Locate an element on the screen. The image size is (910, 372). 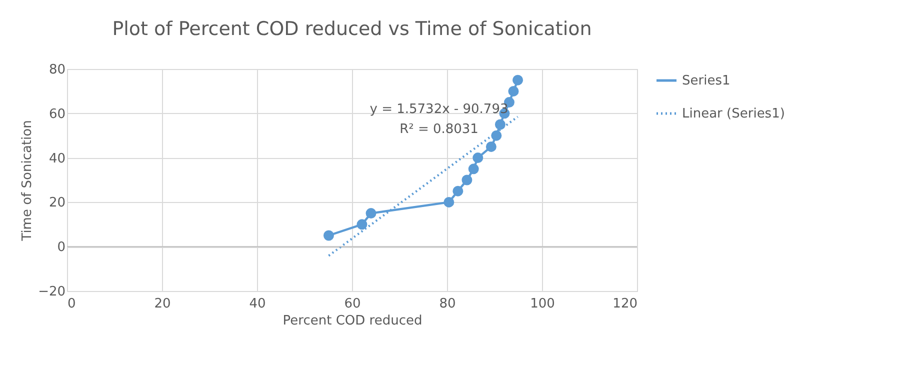
y-tick-label: 40 is located at coordinates (57, 158).